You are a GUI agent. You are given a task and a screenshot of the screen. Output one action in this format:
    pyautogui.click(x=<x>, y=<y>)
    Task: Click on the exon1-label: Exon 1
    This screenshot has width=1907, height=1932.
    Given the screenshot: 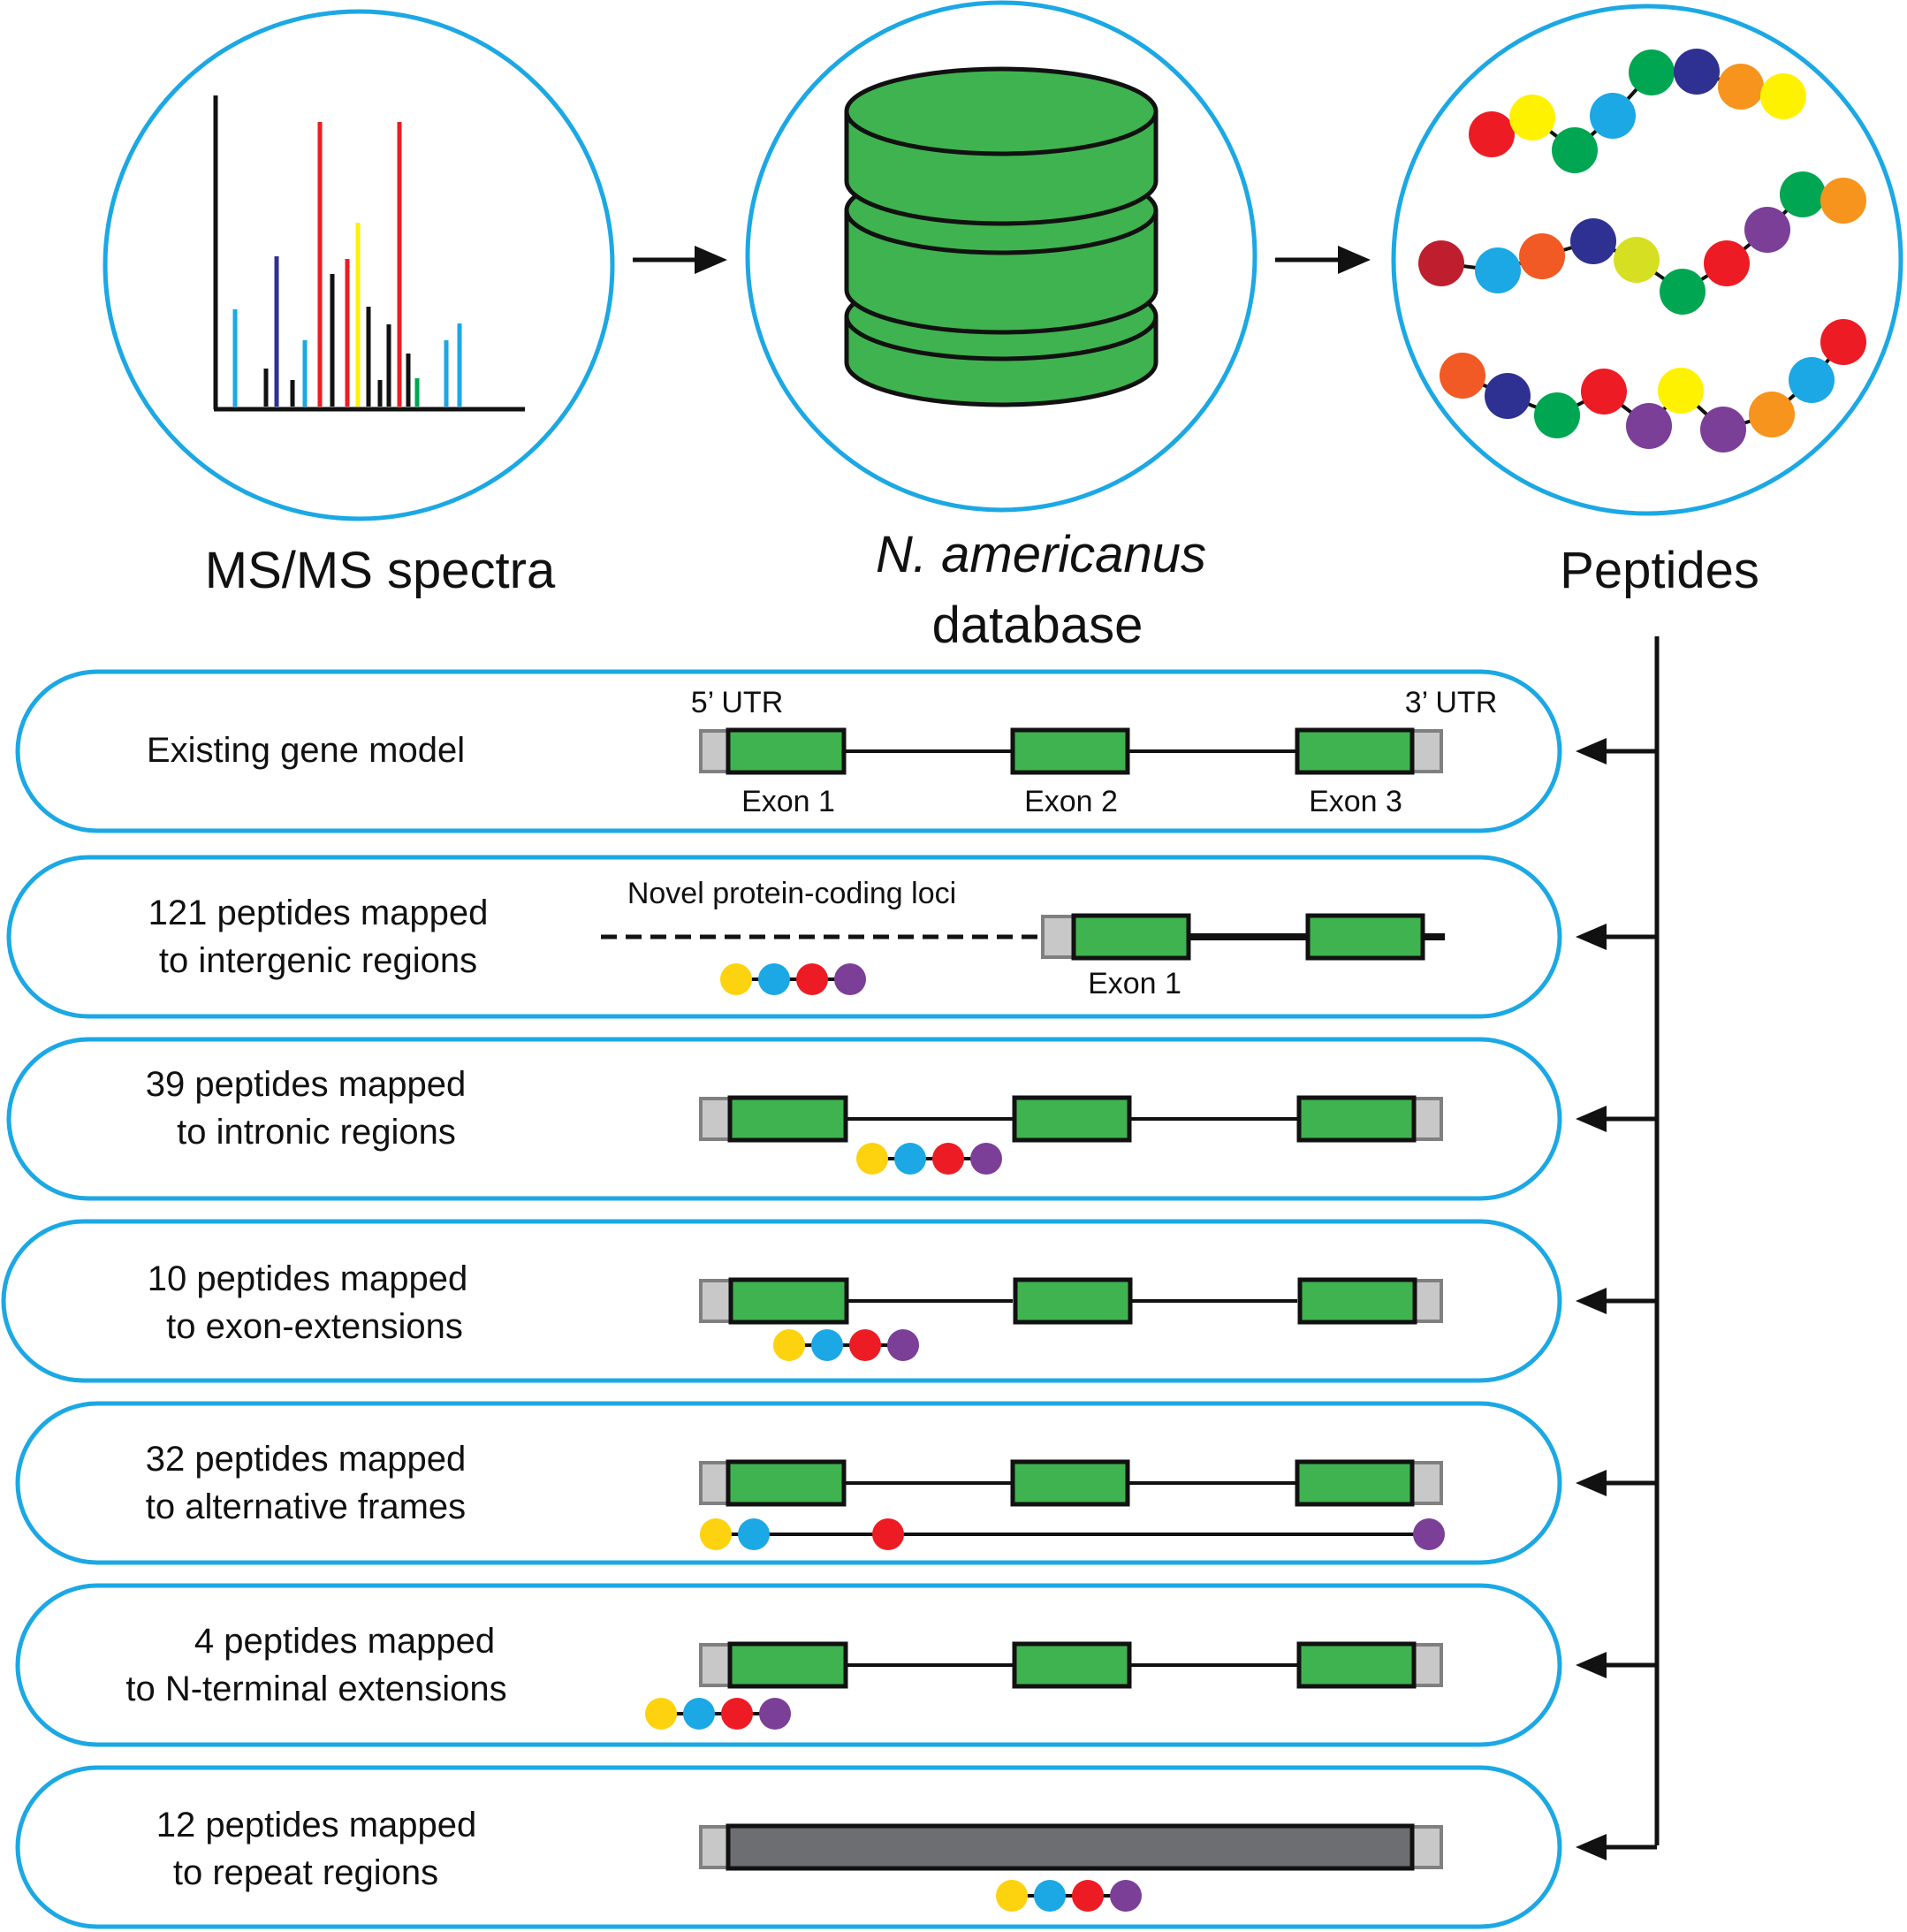 What is the action you would take?
    pyautogui.click(x=788, y=801)
    